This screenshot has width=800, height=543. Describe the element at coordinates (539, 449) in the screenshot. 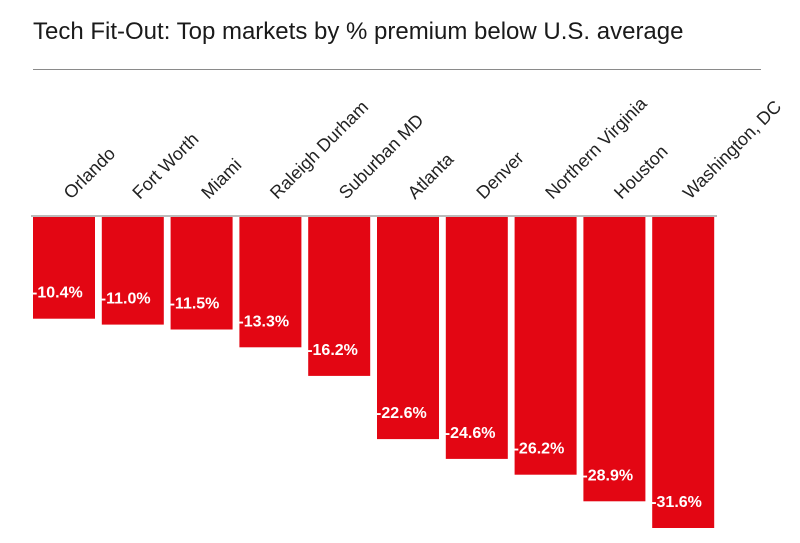

I see `value-label: -26.2%` at that location.